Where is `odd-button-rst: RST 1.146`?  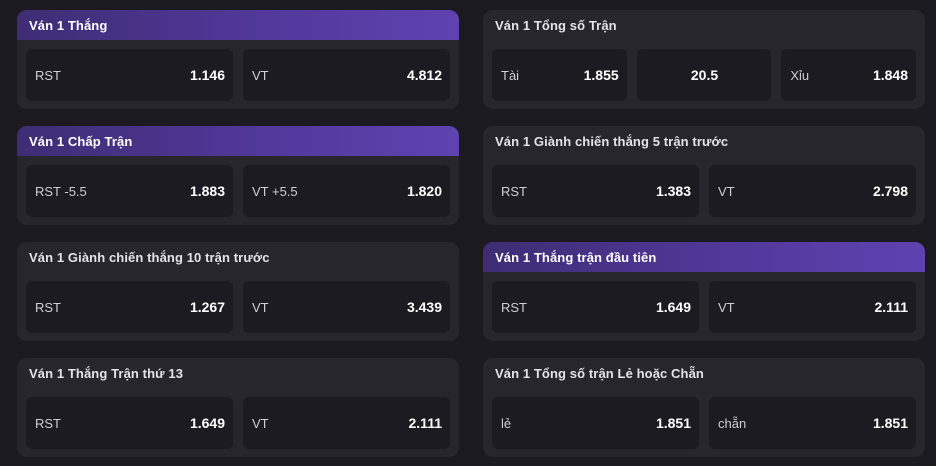 odd-button-rst: RST 1.146 is located at coordinates (129, 75).